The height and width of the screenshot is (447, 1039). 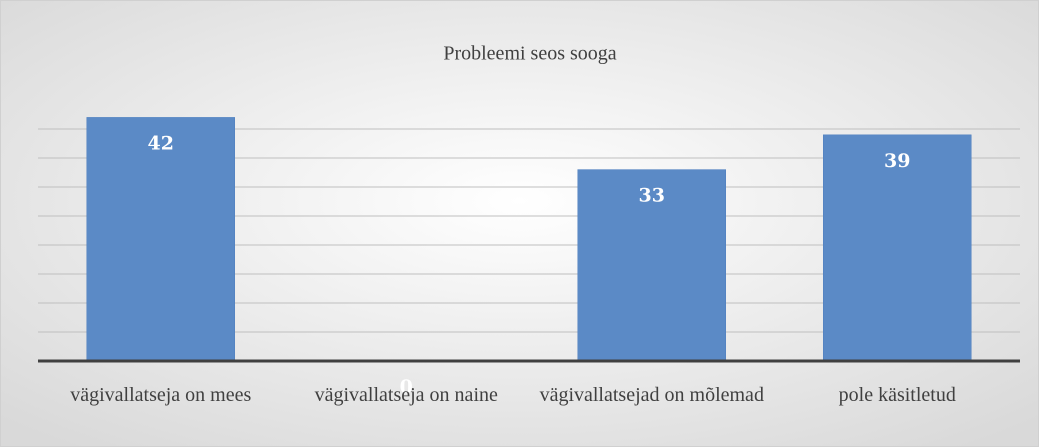 What do you see at coordinates (652, 196) in the screenshot?
I see `data-label: 33` at bounding box center [652, 196].